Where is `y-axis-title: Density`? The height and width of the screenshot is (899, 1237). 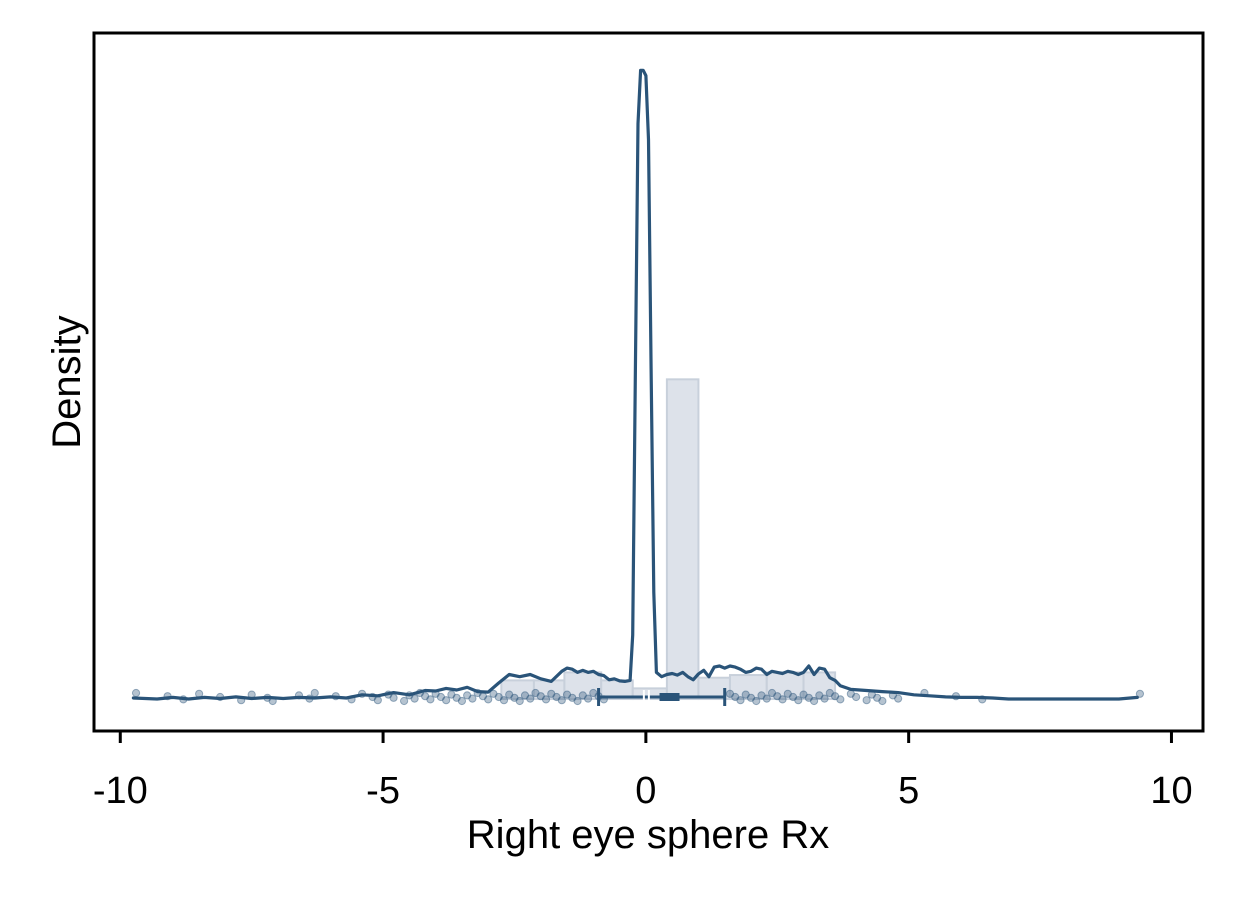 y-axis-title: Density is located at coordinates (67, 381).